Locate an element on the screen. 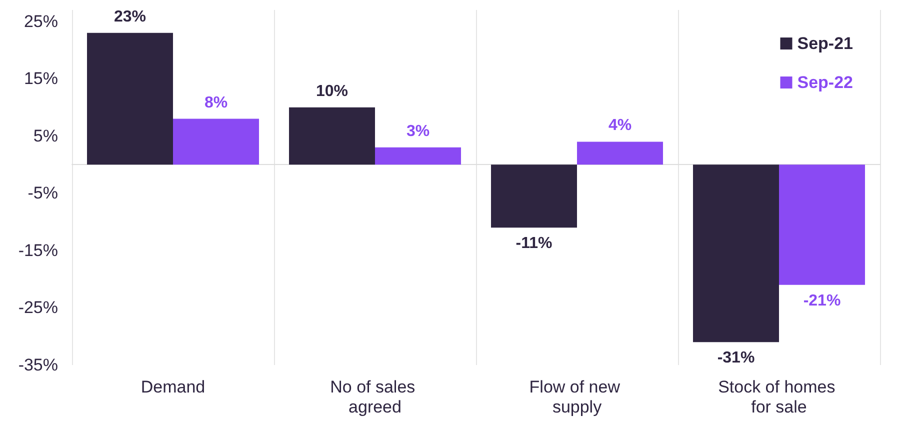  y-tick-label: 15% is located at coordinates (41, 78).